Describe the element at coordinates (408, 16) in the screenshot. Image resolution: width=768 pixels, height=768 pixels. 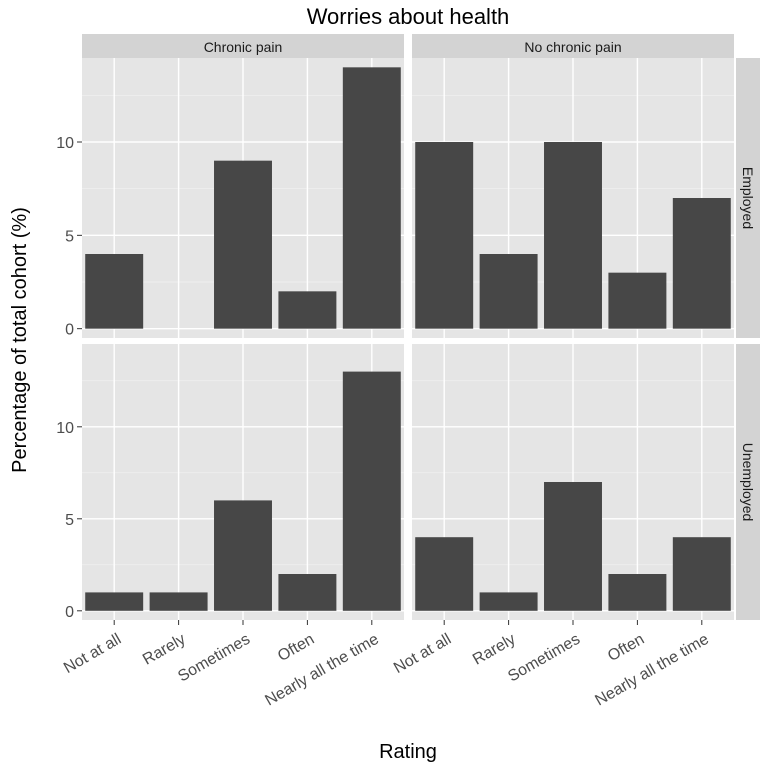
I see `chart-title: Worries about health` at that location.